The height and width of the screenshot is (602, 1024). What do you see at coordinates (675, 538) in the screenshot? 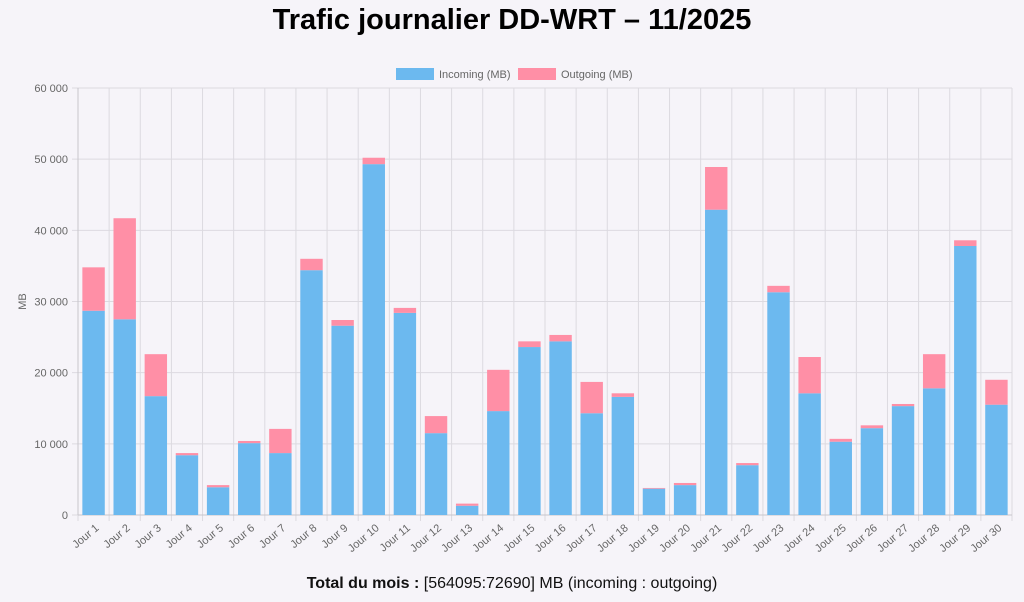
I see `x-tick-label: Jour 20` at bounding box center [675, 538].